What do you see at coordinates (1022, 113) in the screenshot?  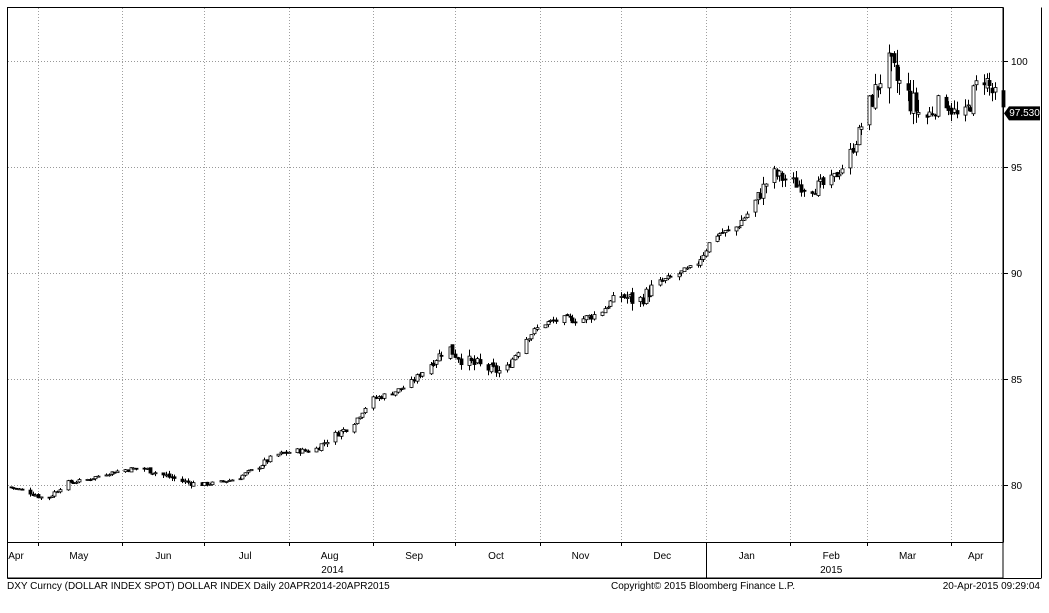 I see `last-price-tag` at bounding box center [1022, 113].